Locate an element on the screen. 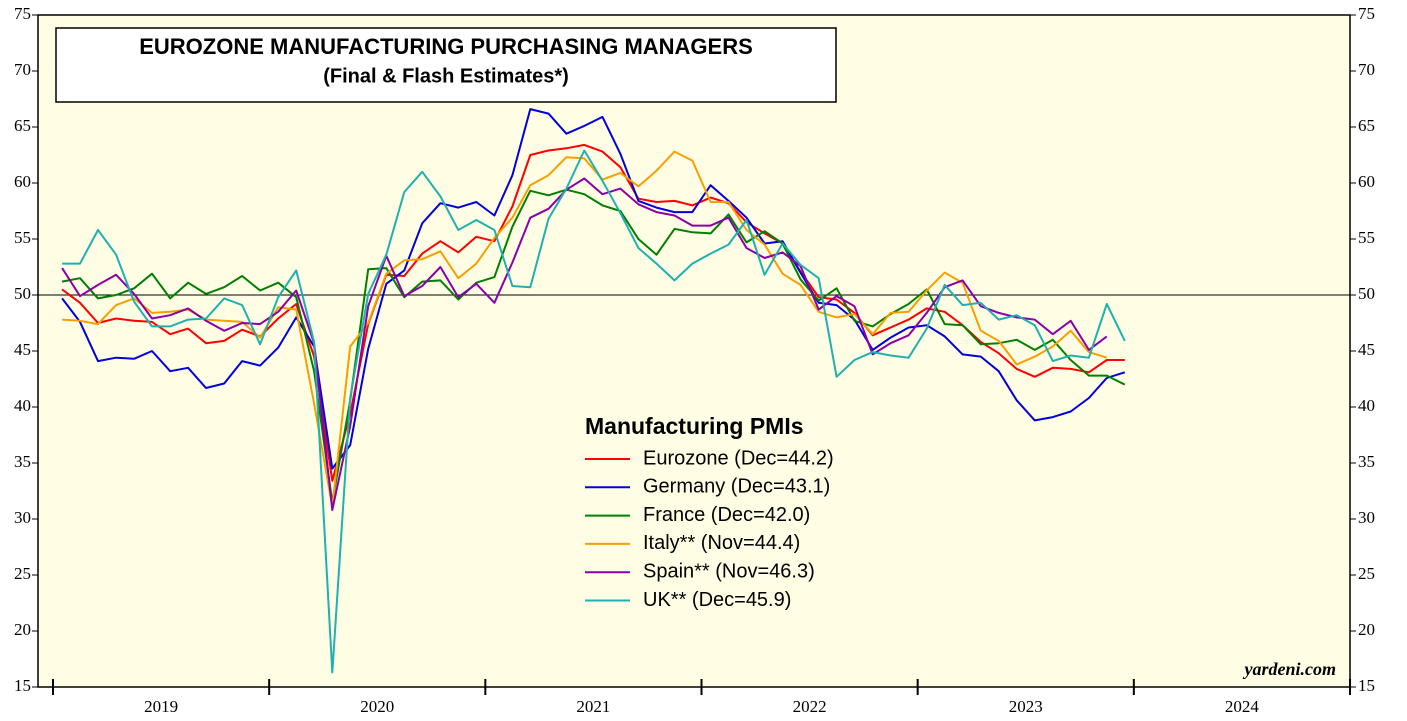 The width and height of the screenshot is (1407, 721). y-tick-label: 55 is located at coordinates (22, 237).